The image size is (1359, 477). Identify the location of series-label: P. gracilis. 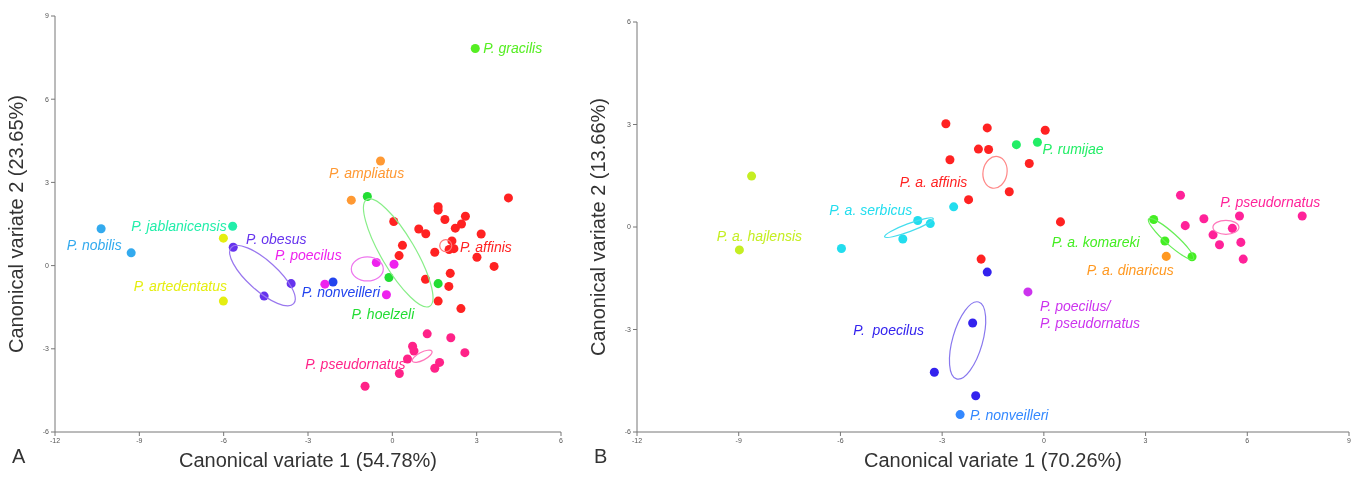
(513, 48).